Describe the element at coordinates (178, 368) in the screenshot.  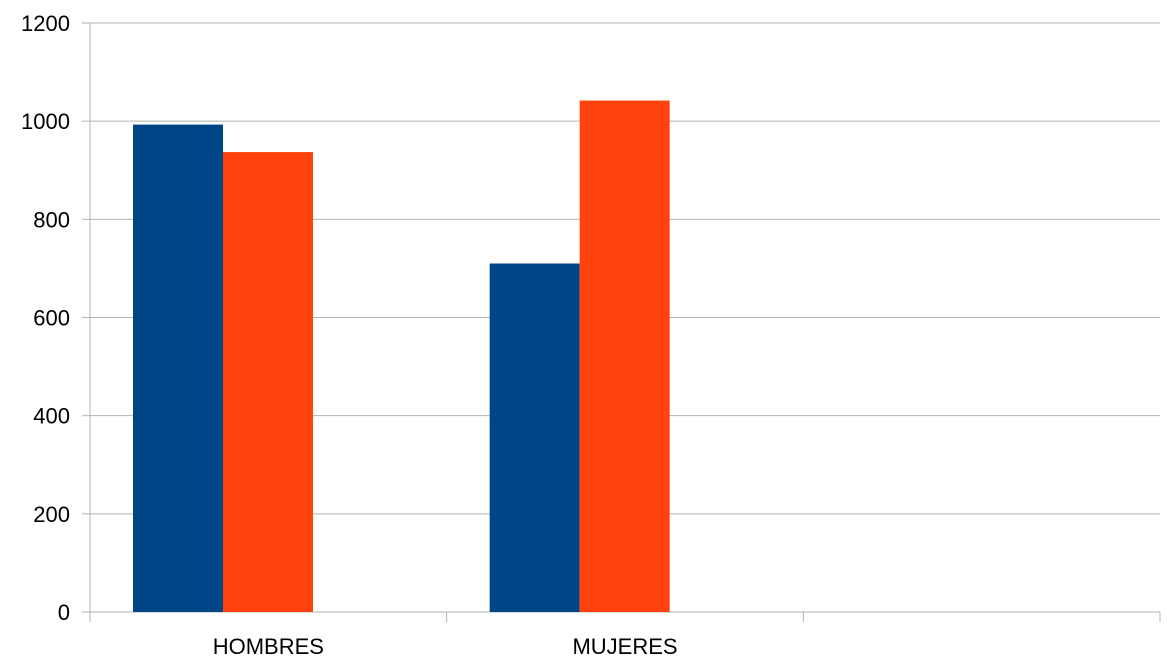
I see `bar-series-1-hombres` at that location.